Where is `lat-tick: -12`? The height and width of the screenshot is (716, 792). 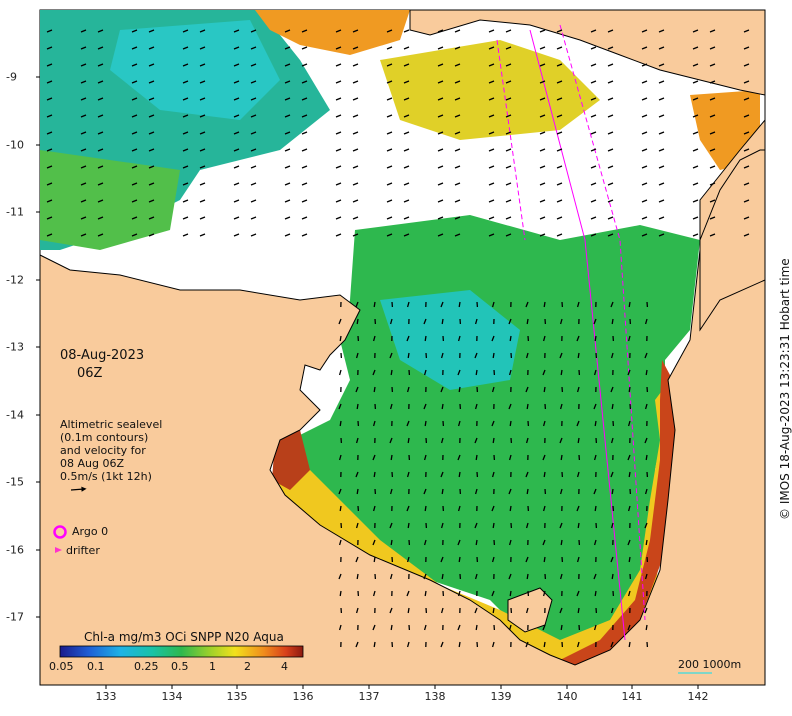 lat-tick: -12 is located at coordinates (15, 280).